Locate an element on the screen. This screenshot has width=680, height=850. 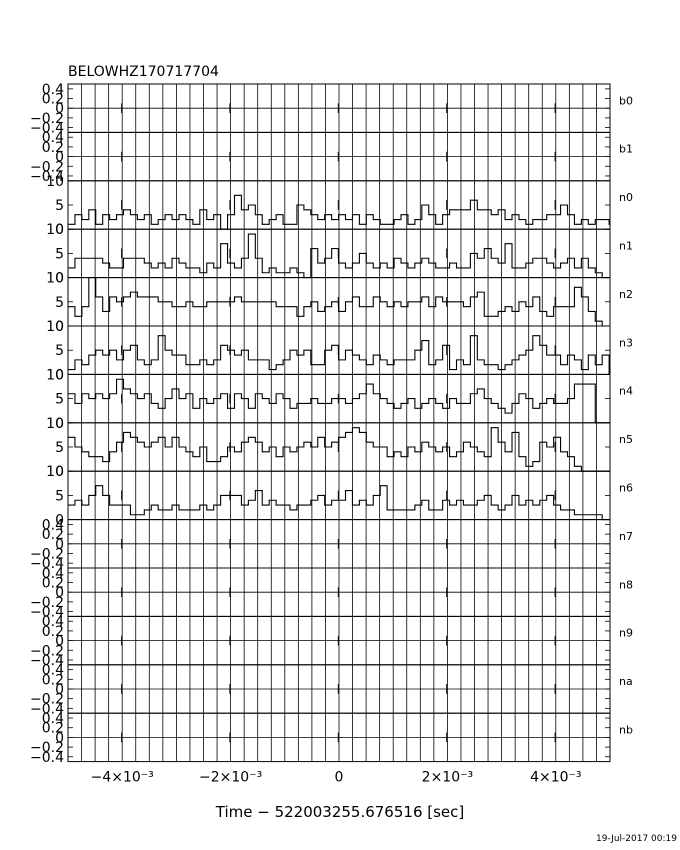
x-axis-ticks: −4×10⁻³ −2×10⁻³ 0 2×10⁻³ 4×10⁻³ is located at coordinates (336, 778).